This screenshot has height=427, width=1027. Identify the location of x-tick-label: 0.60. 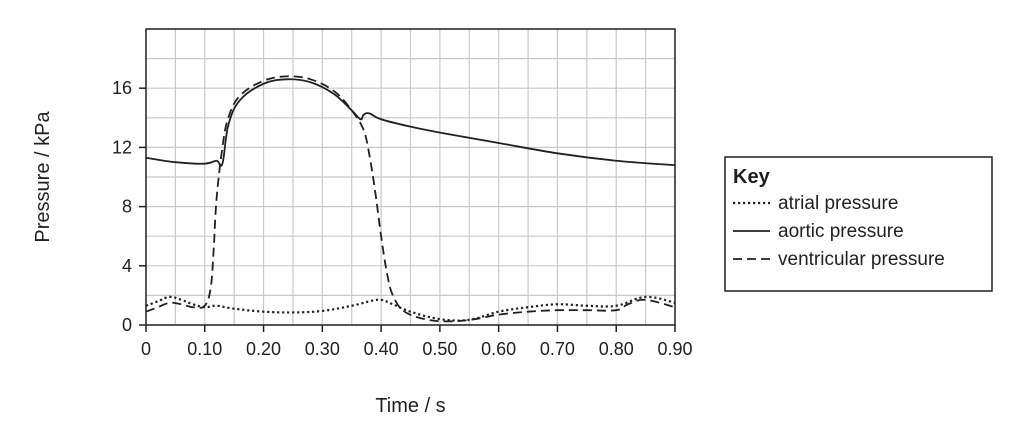
(498, 349).